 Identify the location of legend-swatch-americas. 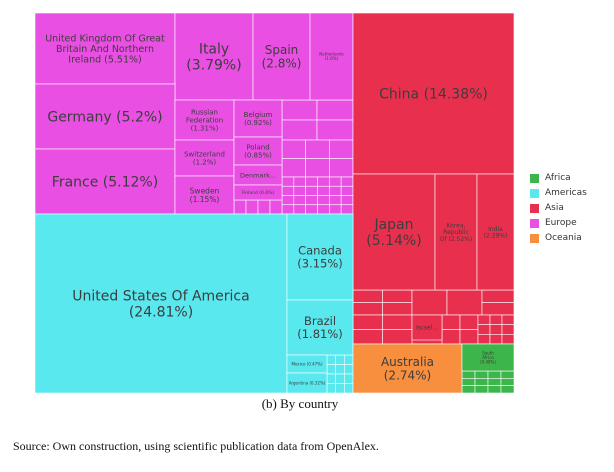
(534, 193).